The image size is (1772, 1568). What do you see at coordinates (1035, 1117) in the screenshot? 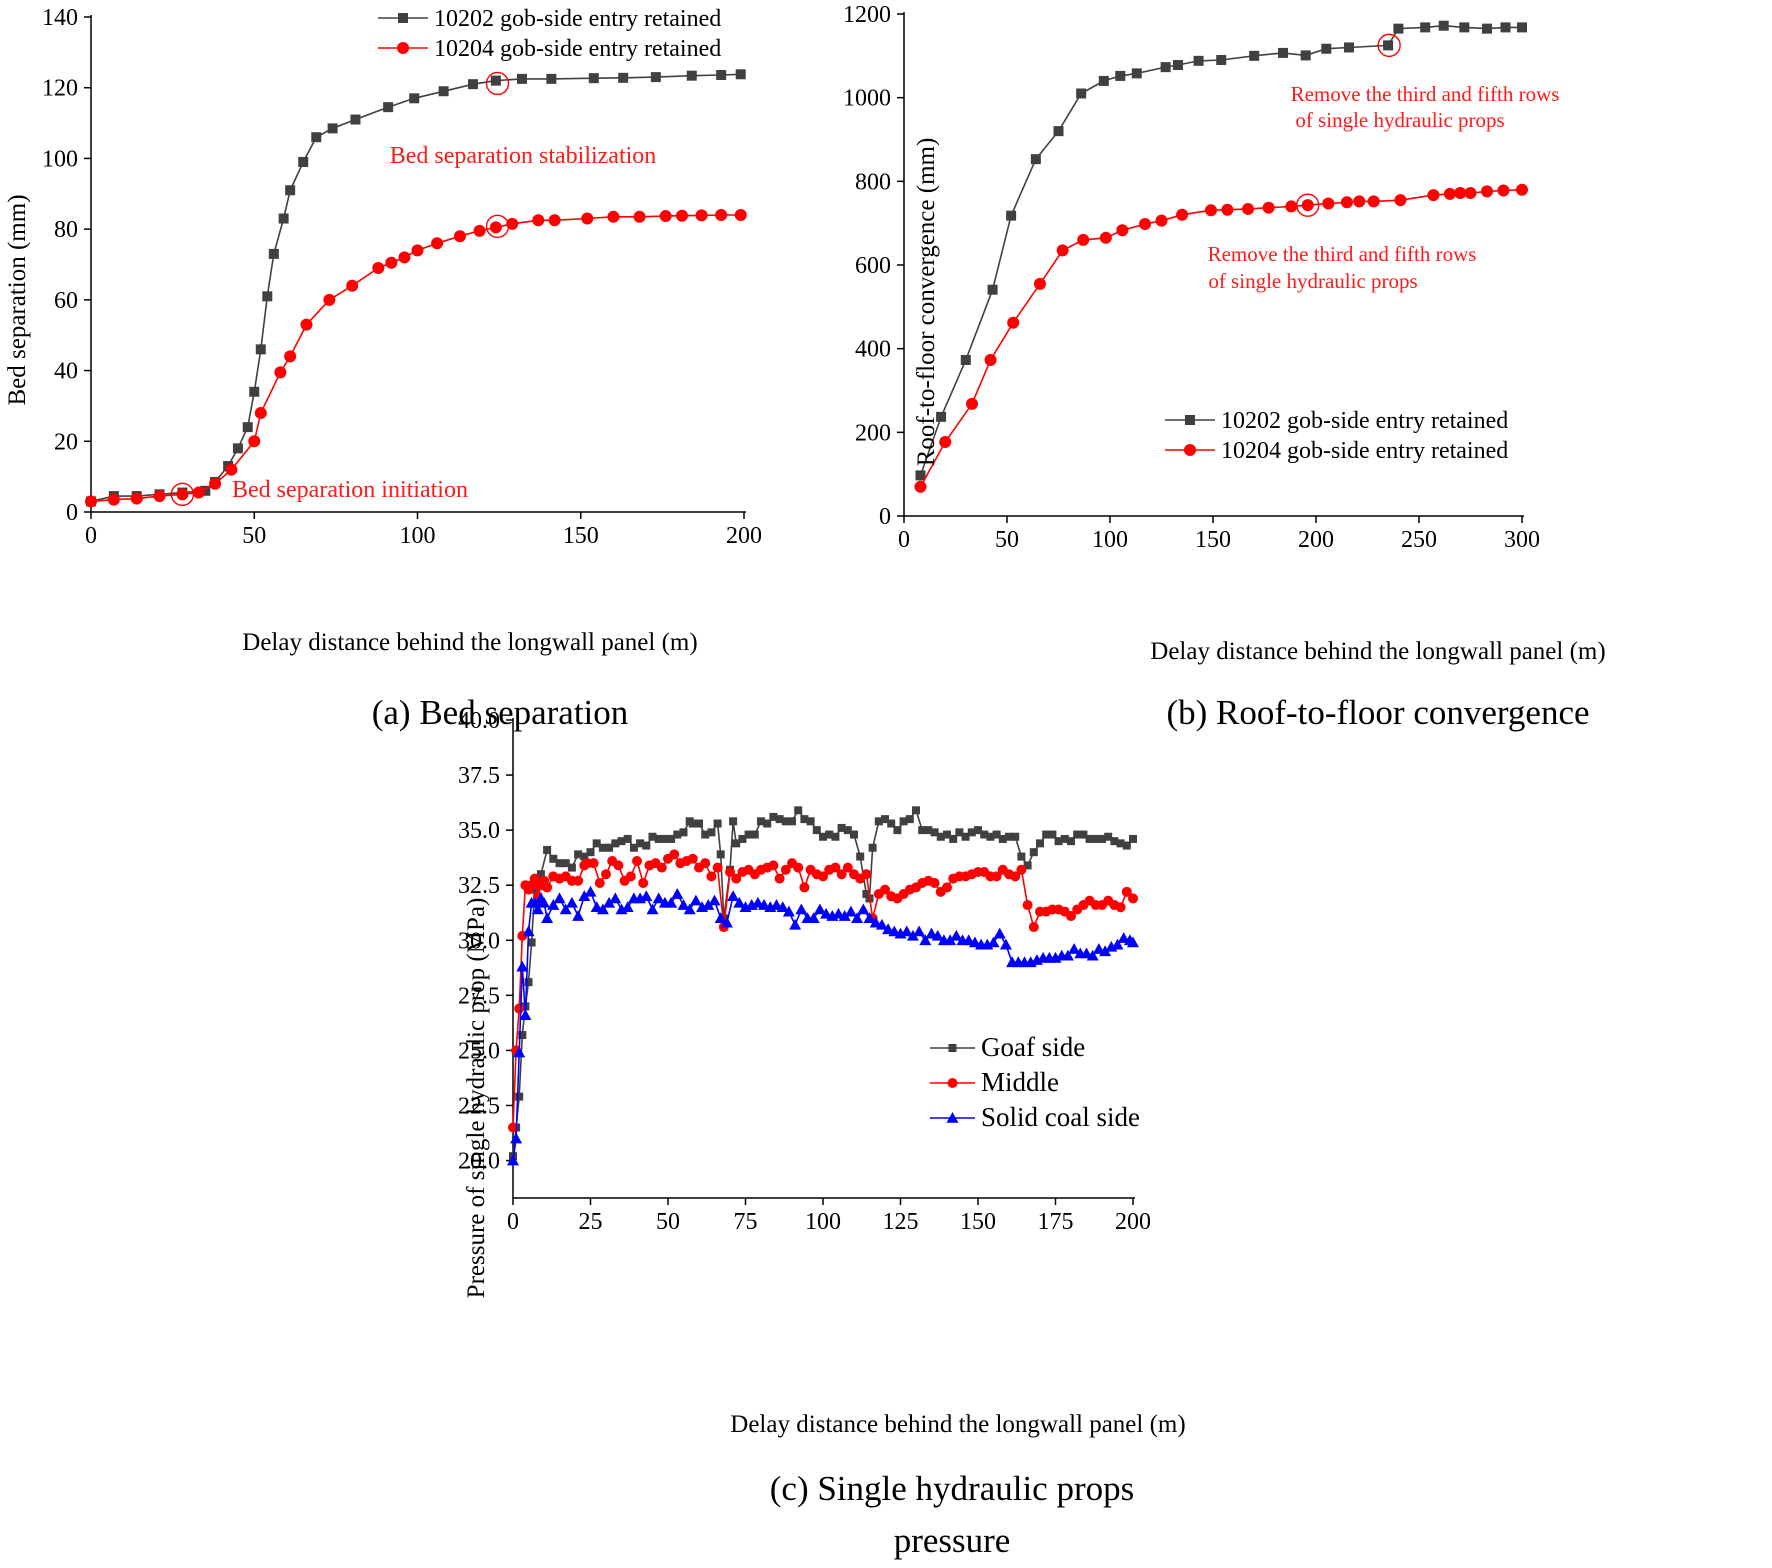
I see `chart-c-legend-item: Solid coal side` at bounding box center [1035, 1117].